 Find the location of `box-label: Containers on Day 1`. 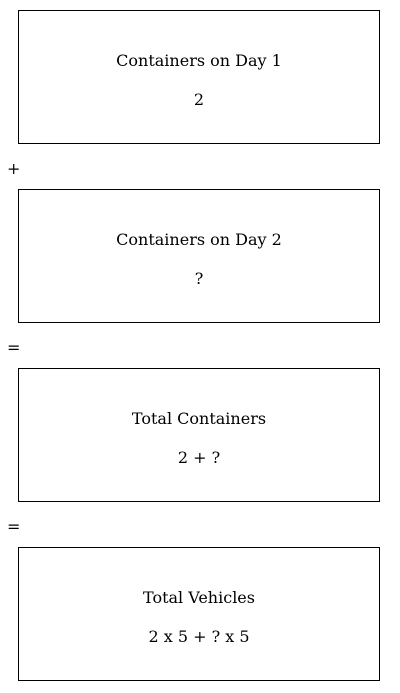

box-label: Containers on Day 1 is located at coordinates (199, 60).